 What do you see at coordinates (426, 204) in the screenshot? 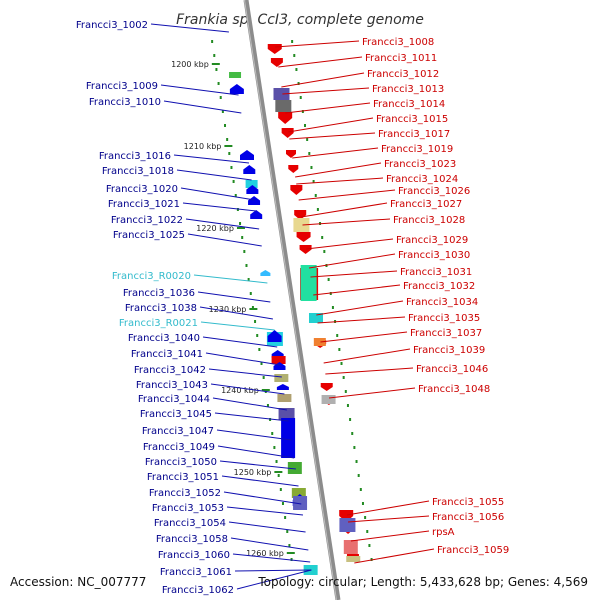
I see `gene-label: Francci3_1027` at bounding box center [426, 204].